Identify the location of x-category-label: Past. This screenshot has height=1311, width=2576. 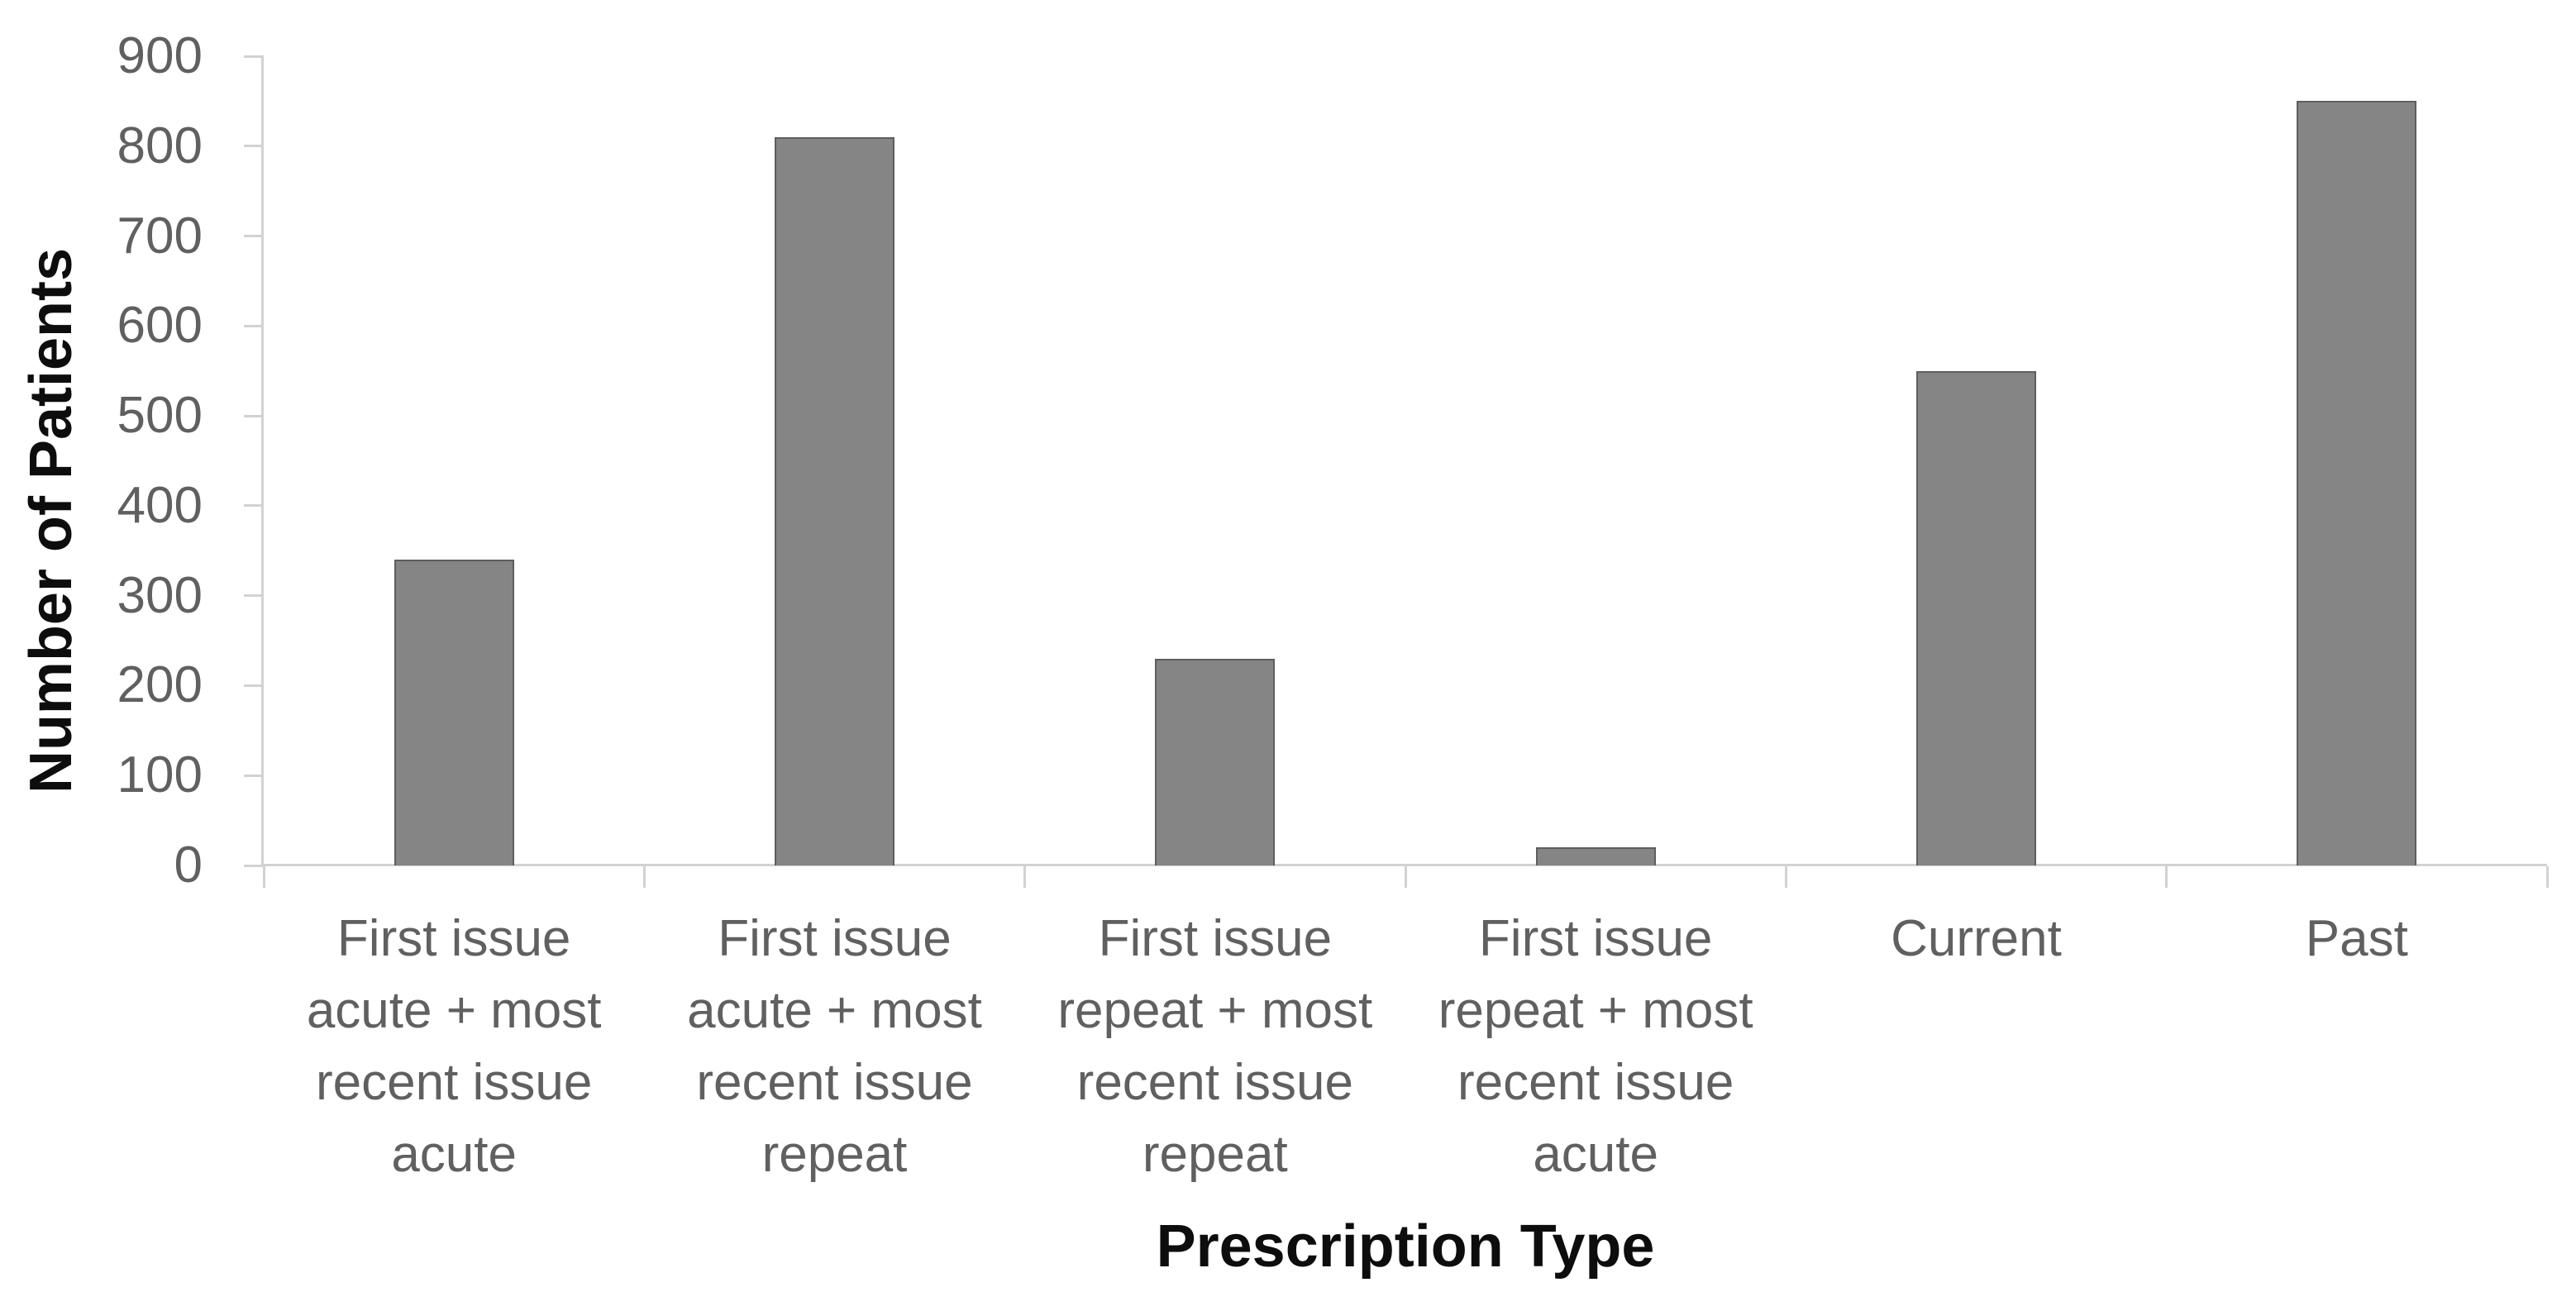
(2356, 938).